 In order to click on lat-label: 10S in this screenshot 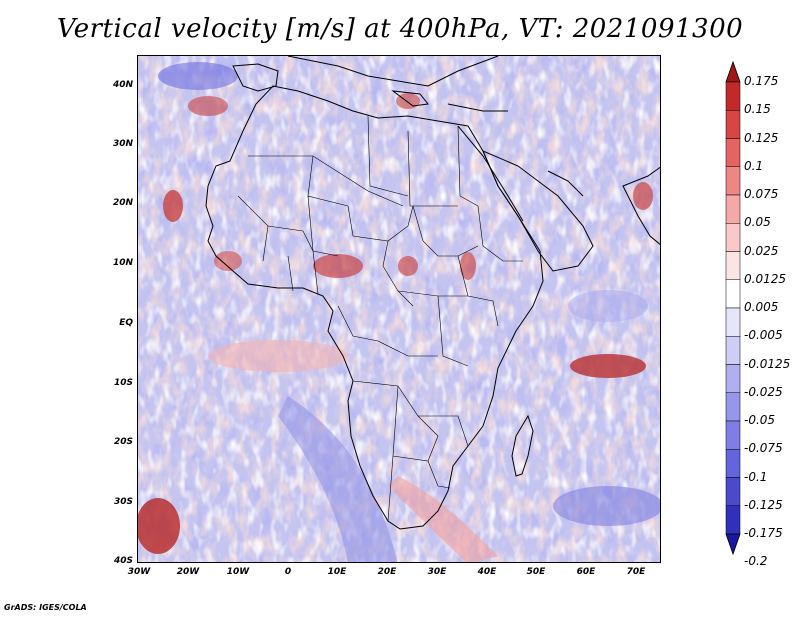, I will do `click(123, 383)`.